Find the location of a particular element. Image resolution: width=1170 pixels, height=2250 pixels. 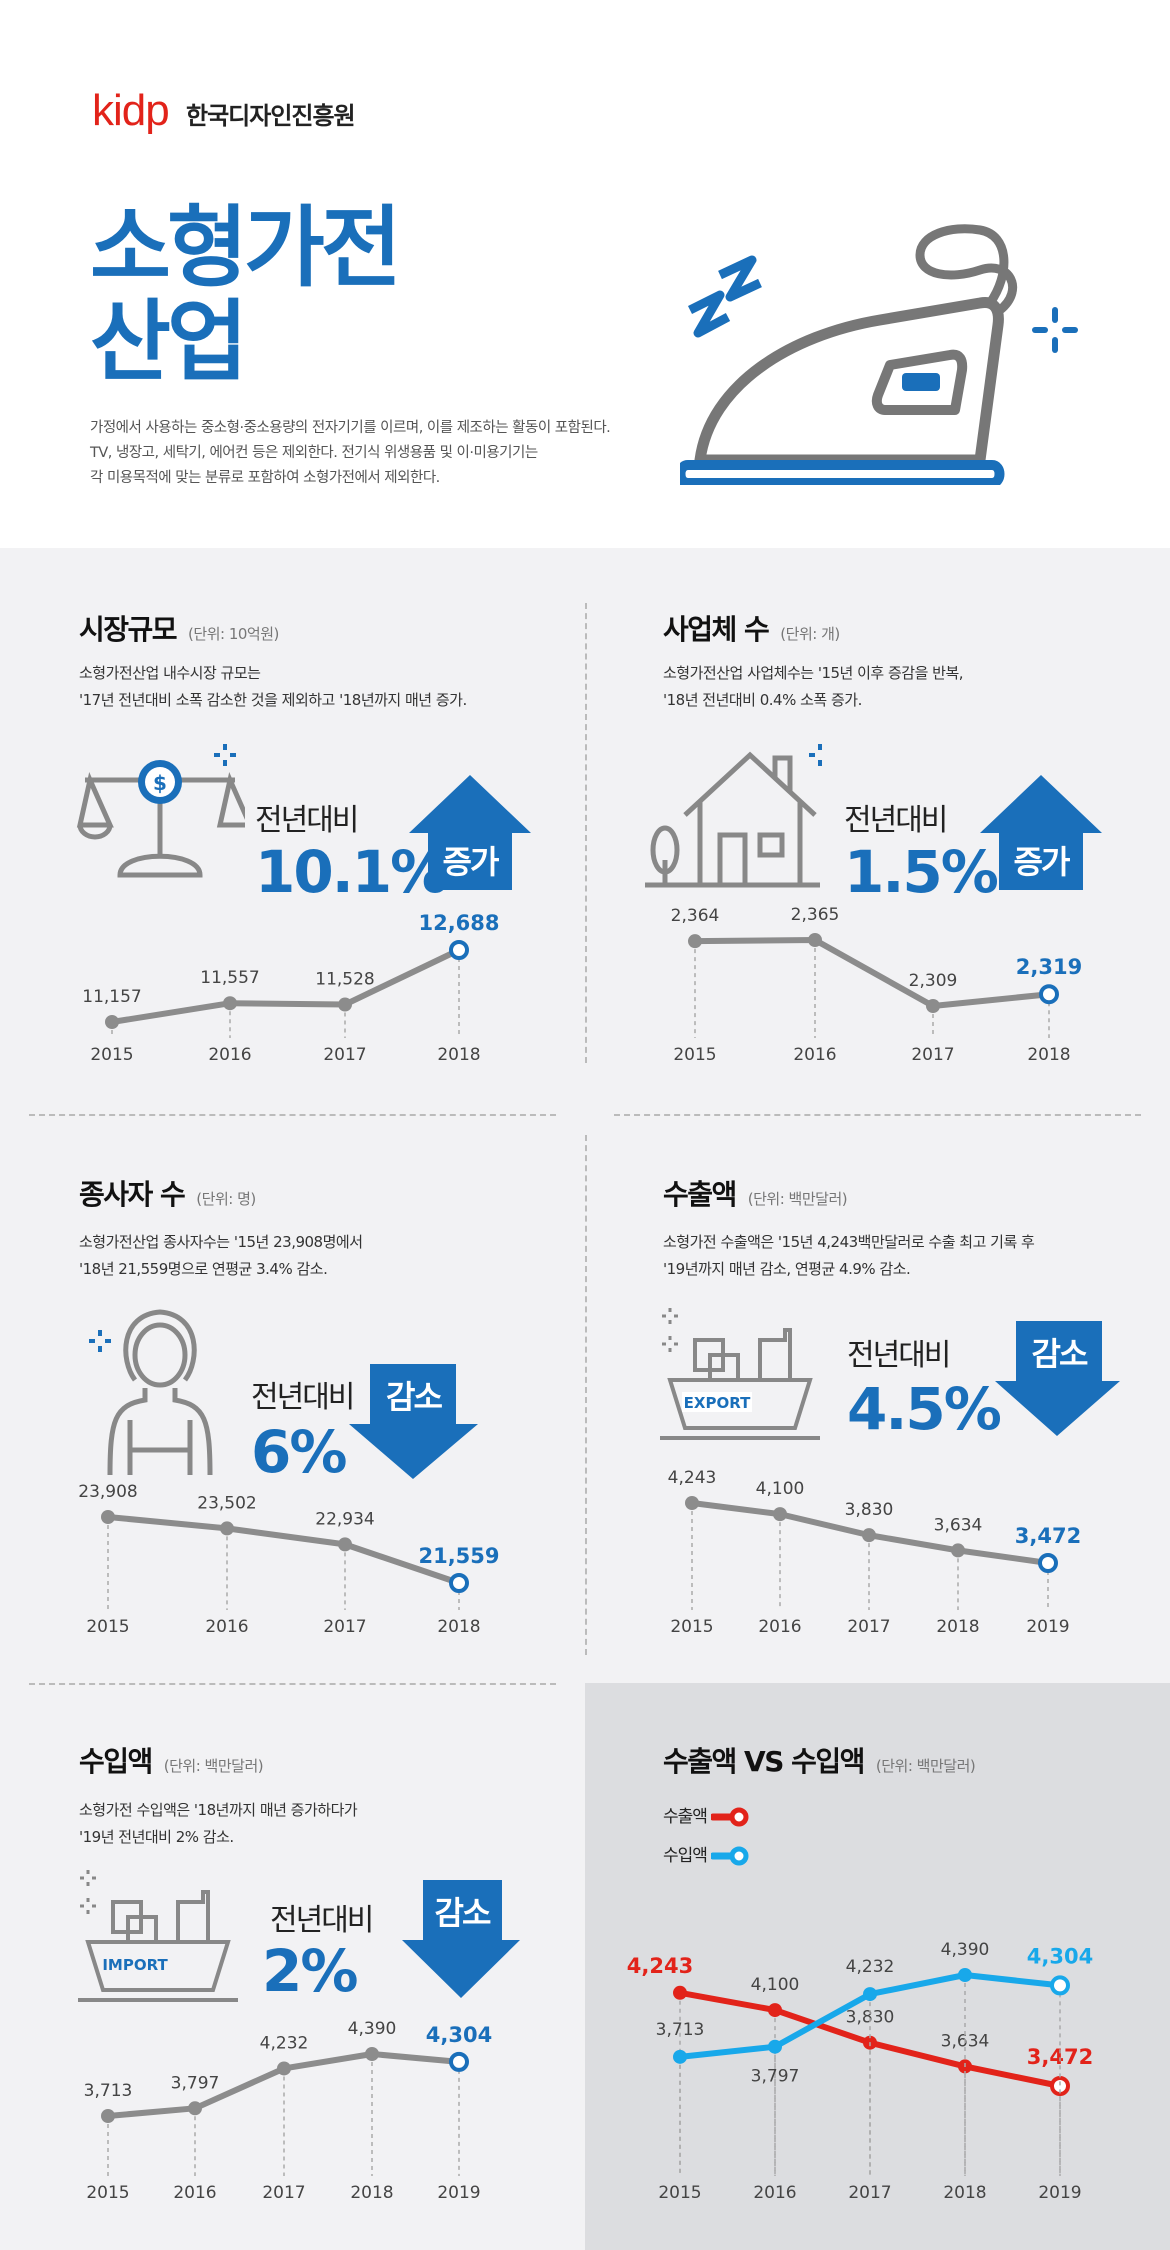

data-label: 11,528 is located at coordinates (344, 980).